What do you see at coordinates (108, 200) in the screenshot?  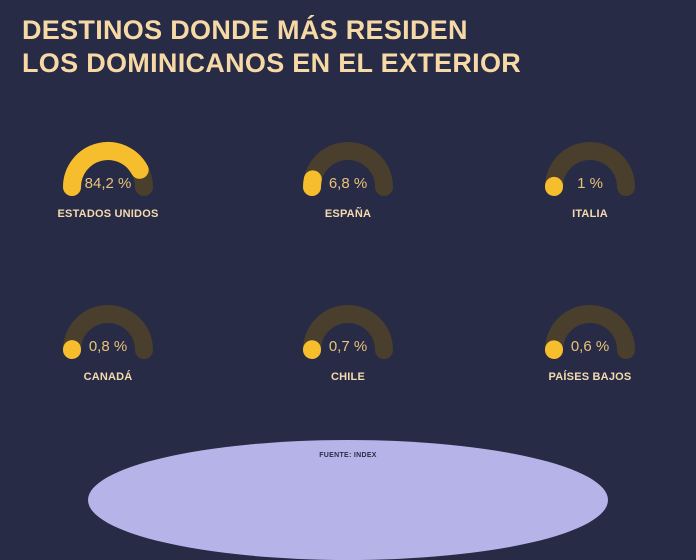 I see `gauge-estados-unidos: 84,2 %ESTADOS UNIDOS` at bounding box center [108, 200].